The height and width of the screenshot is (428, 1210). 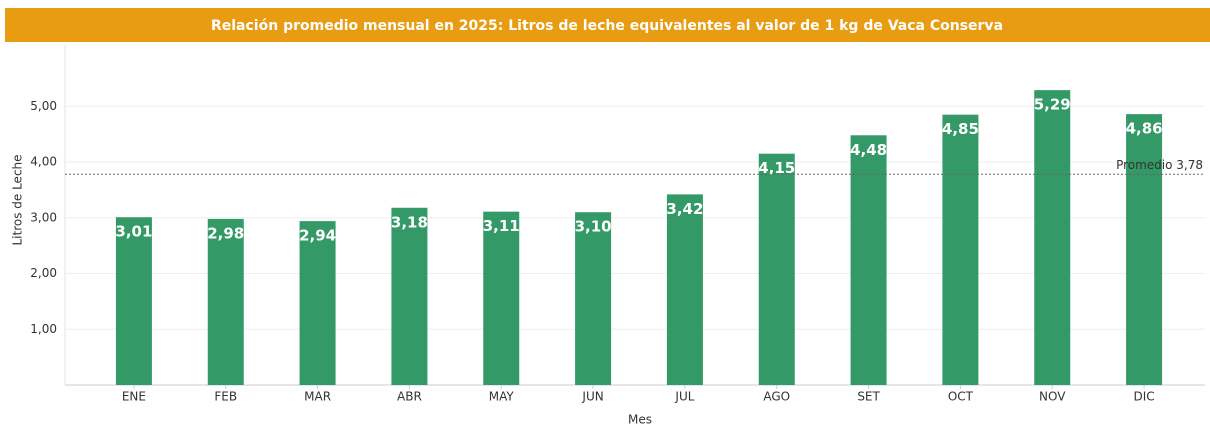 What do you see at coordinates (317, 397) in the screenshot?
I see `x-tick-label: MAR` at bounding box center [317, 397].